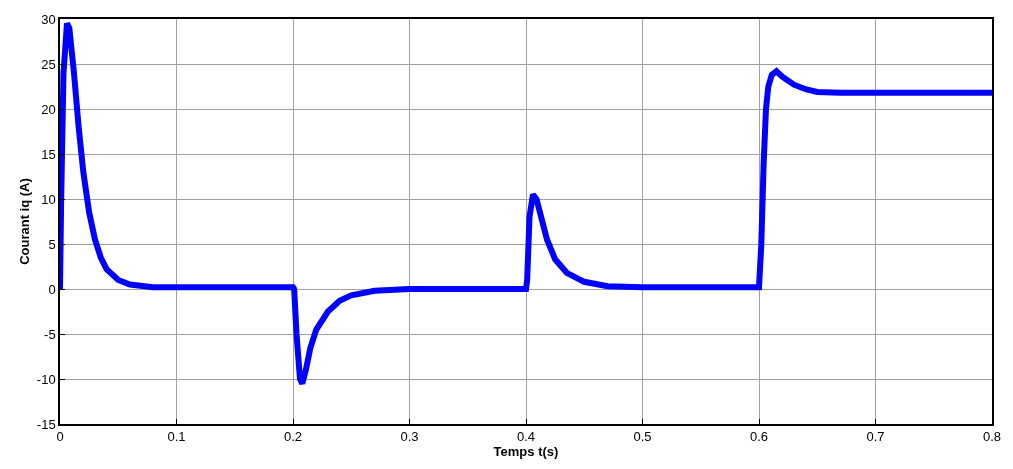  Describe the element at coordinates (52, 244) in the screenshot. I see `y-tick-label: 5` at that location.